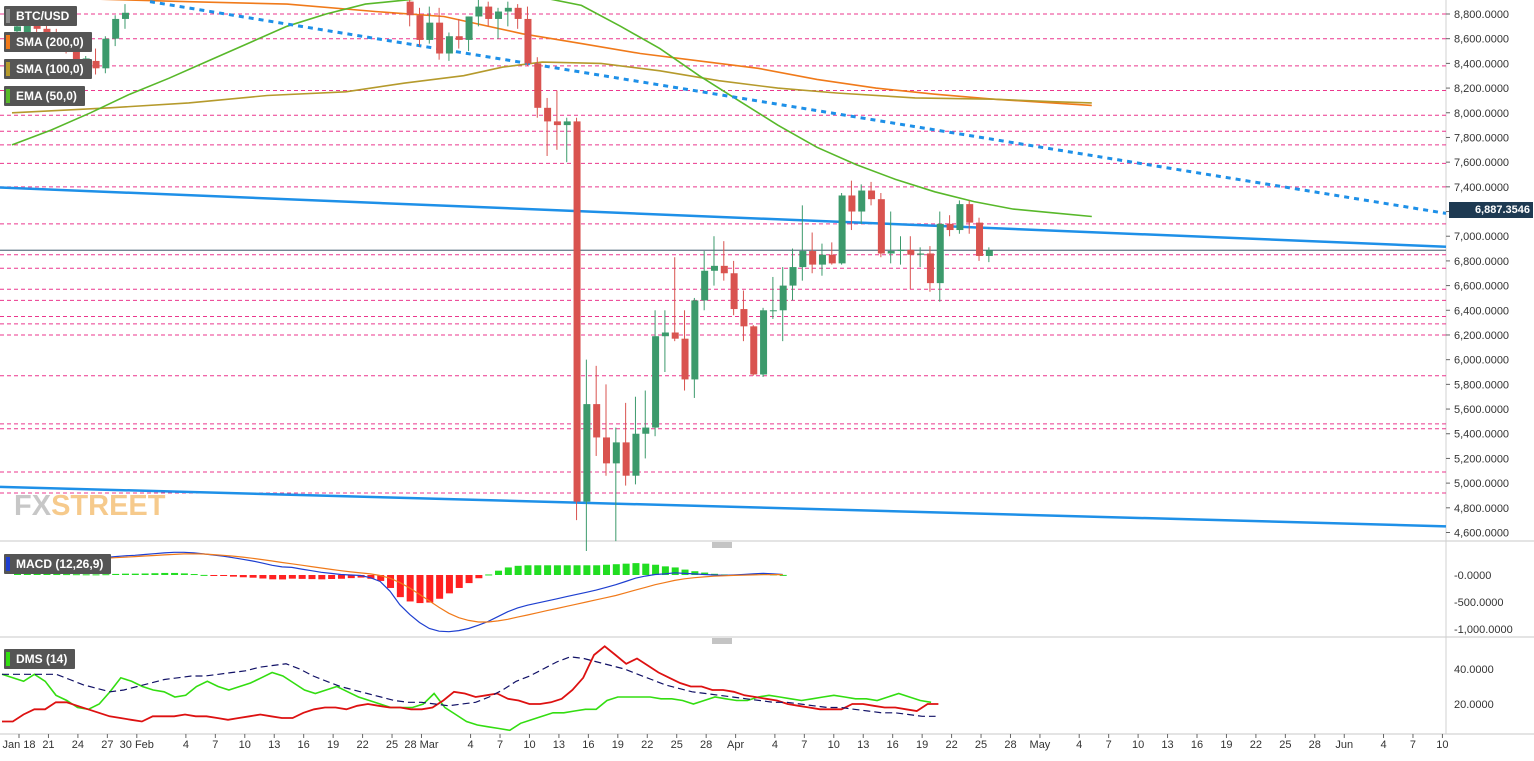 The image size is (1534, 761). I want to click on y-tick-label: 6,400.0000, so click(1481, 311).